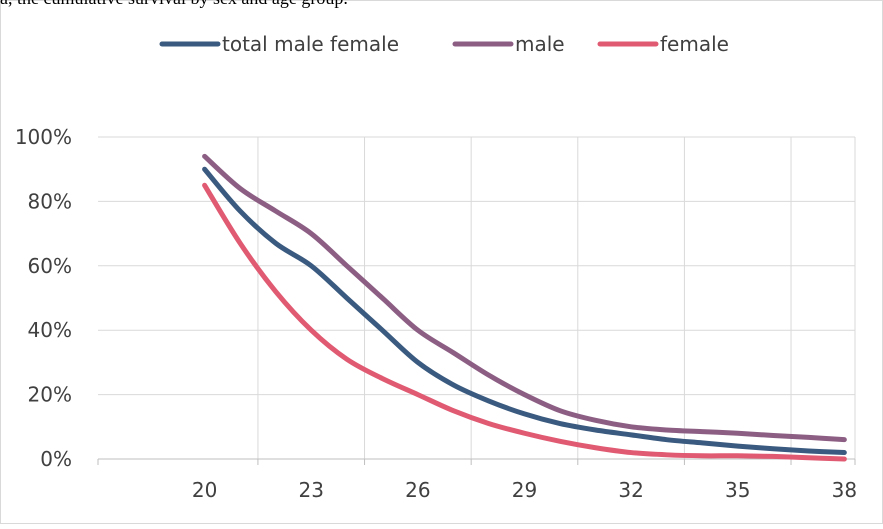 The width and height of the screenshot is (883, 529). I want to click on y-tick-label: 60%, so click(50, 266).